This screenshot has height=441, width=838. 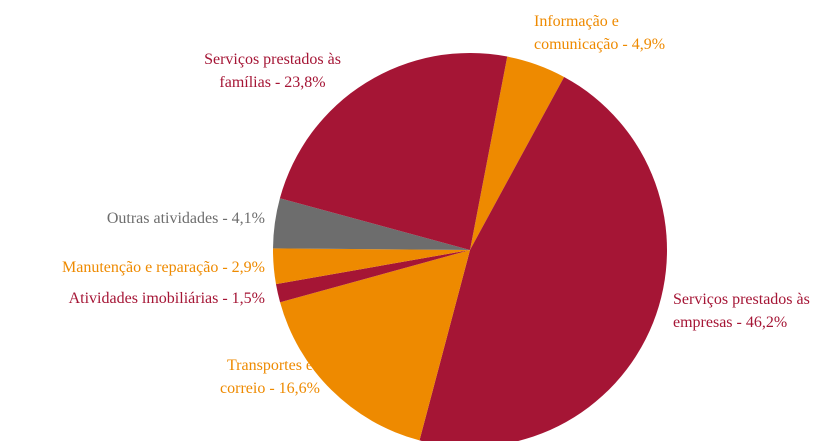 What do you see at coordinates (243, 218) in the screenshot?
I see `value-label: - 4,1%` at bounding box center [243, 218].